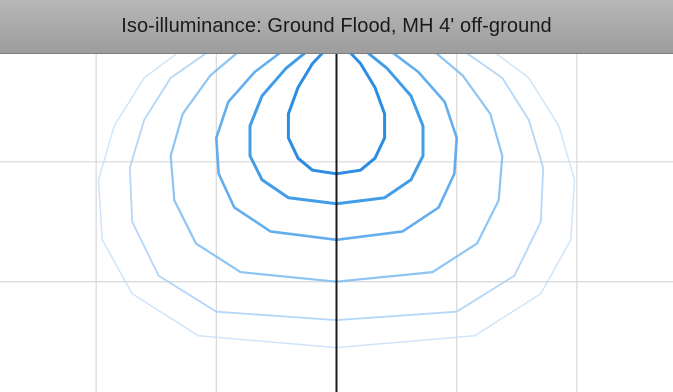 Image resolution: width=673 pixels, height=392 pixels. I want to click on axis-layer, so click(336, 214).